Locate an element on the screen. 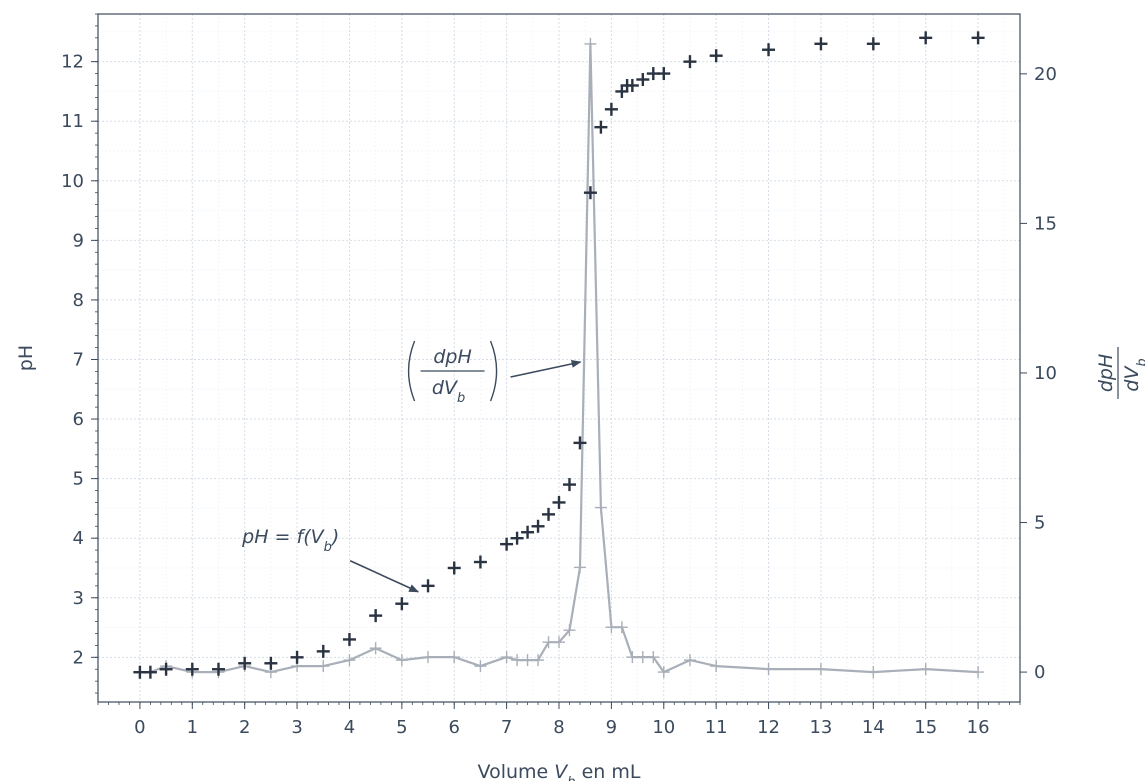 The height and width of the screenshot is (781, 1145). y-right-tick-label: 5 is located at coordinates (1039, 523).